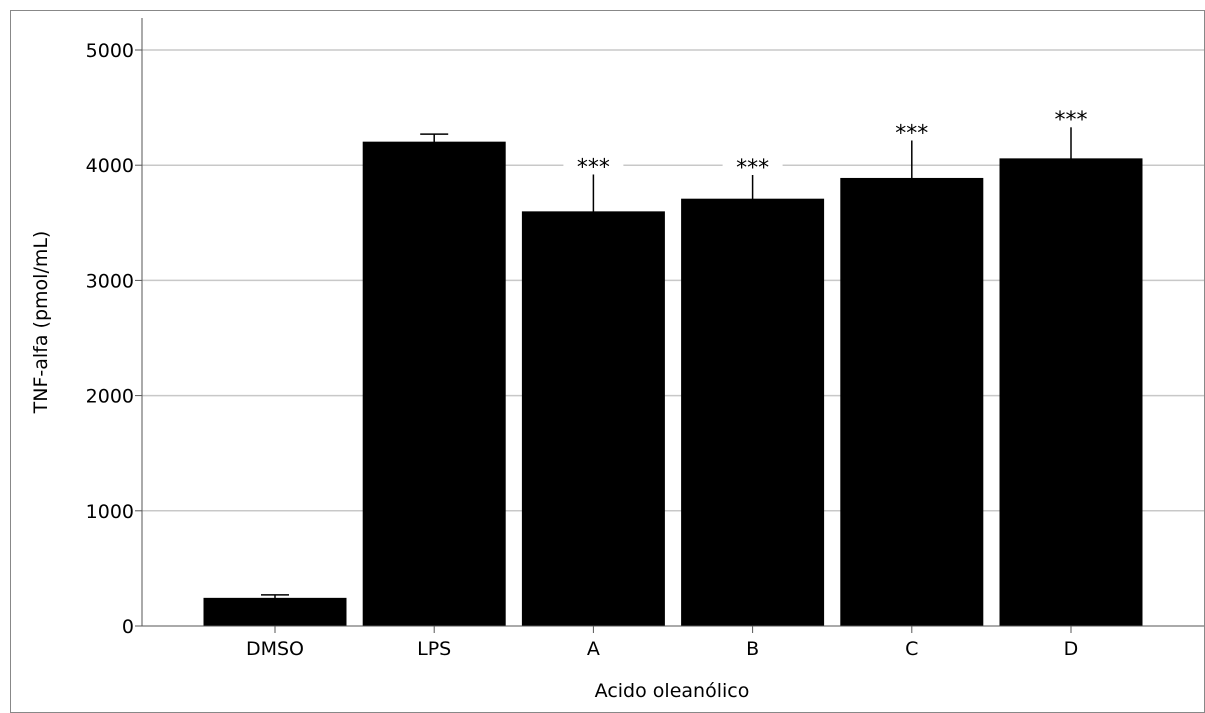 The image size is (1205, 713). I want to click on significance-label-c: ***, so click(911, 133).